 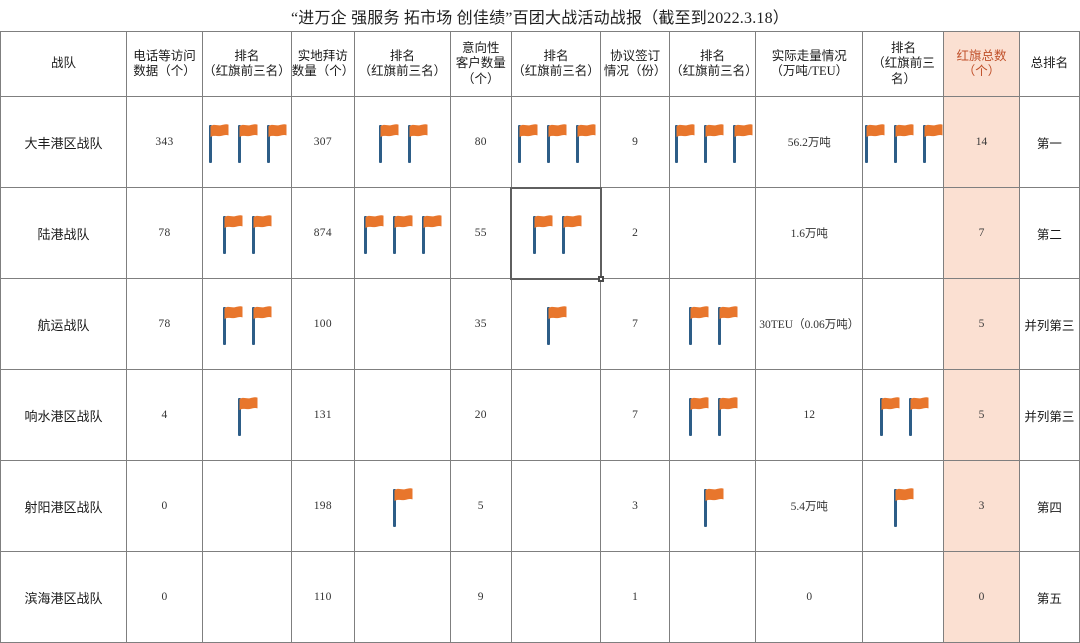 I want to click on cell-value: 874, so click(x=322, y=233).